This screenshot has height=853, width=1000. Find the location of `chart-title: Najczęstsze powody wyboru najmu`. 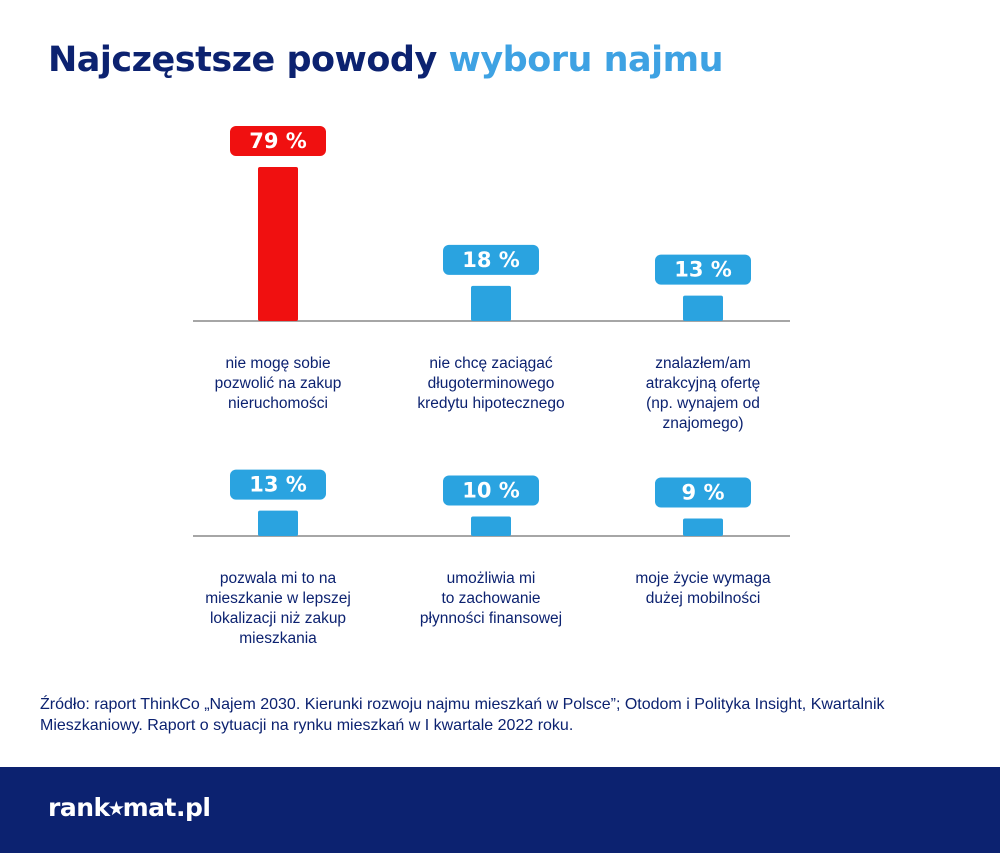

chart-title: Najczęstsze powody wyboru najmu is located at coordinates (386, 60).